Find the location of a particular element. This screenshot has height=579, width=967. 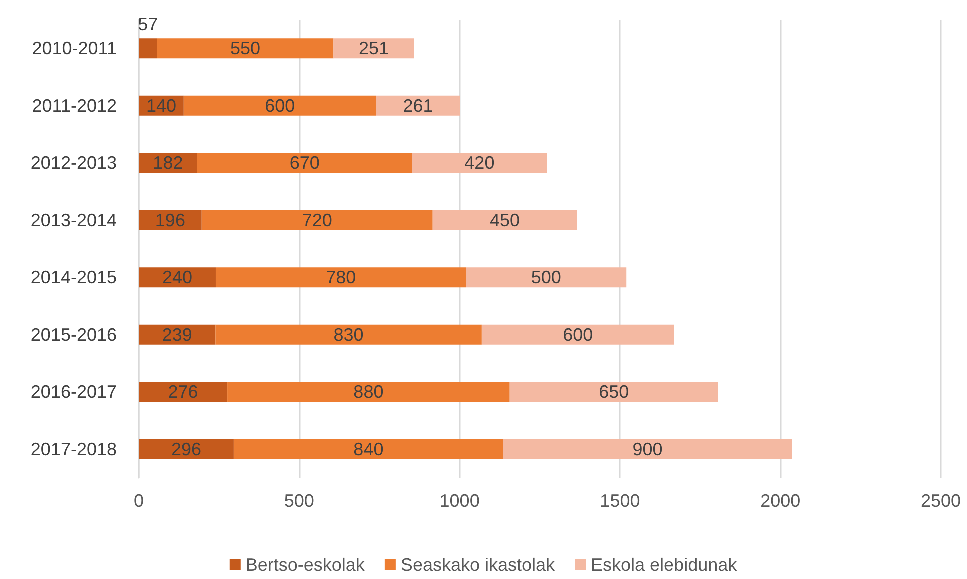

y-tick-label: 2017-2018 is located at coordinates (73, 449).